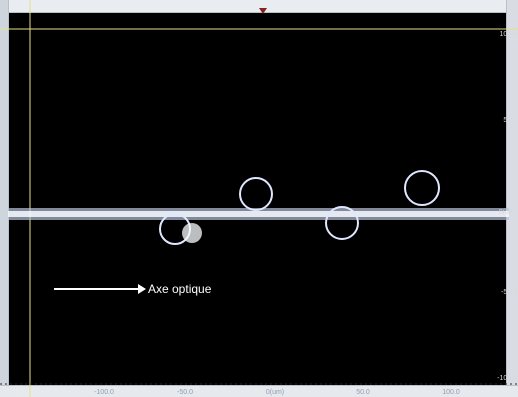 Image resolution: width=518 pixels, height=397 pixels. What do you see at coordinates (259, 391) in the screenshot?
I see `bottom-ruler` at bounding box center [259, 391].